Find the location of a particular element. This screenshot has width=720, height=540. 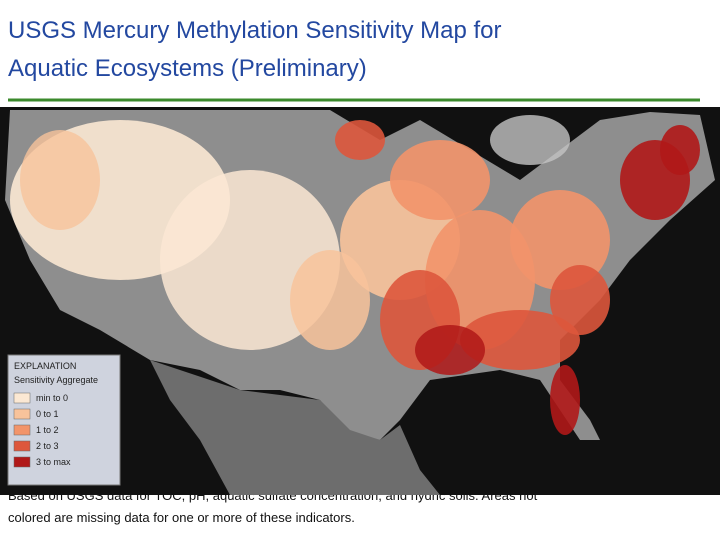

title-line: Aquatic Ecosystems (Preliminary) is located at coordinates (187, 68).